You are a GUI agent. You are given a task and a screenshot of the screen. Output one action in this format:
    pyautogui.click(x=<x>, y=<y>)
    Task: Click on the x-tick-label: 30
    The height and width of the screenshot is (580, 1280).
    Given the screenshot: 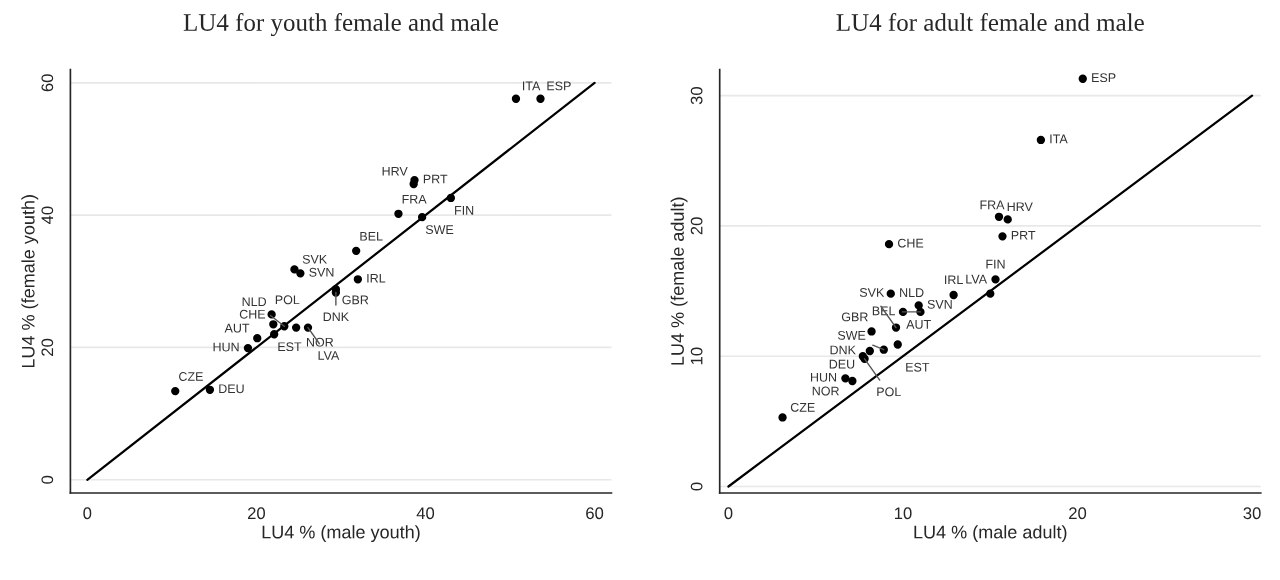 What is the action you would take?
    pyautogui.click(x=1252, y=513)
    